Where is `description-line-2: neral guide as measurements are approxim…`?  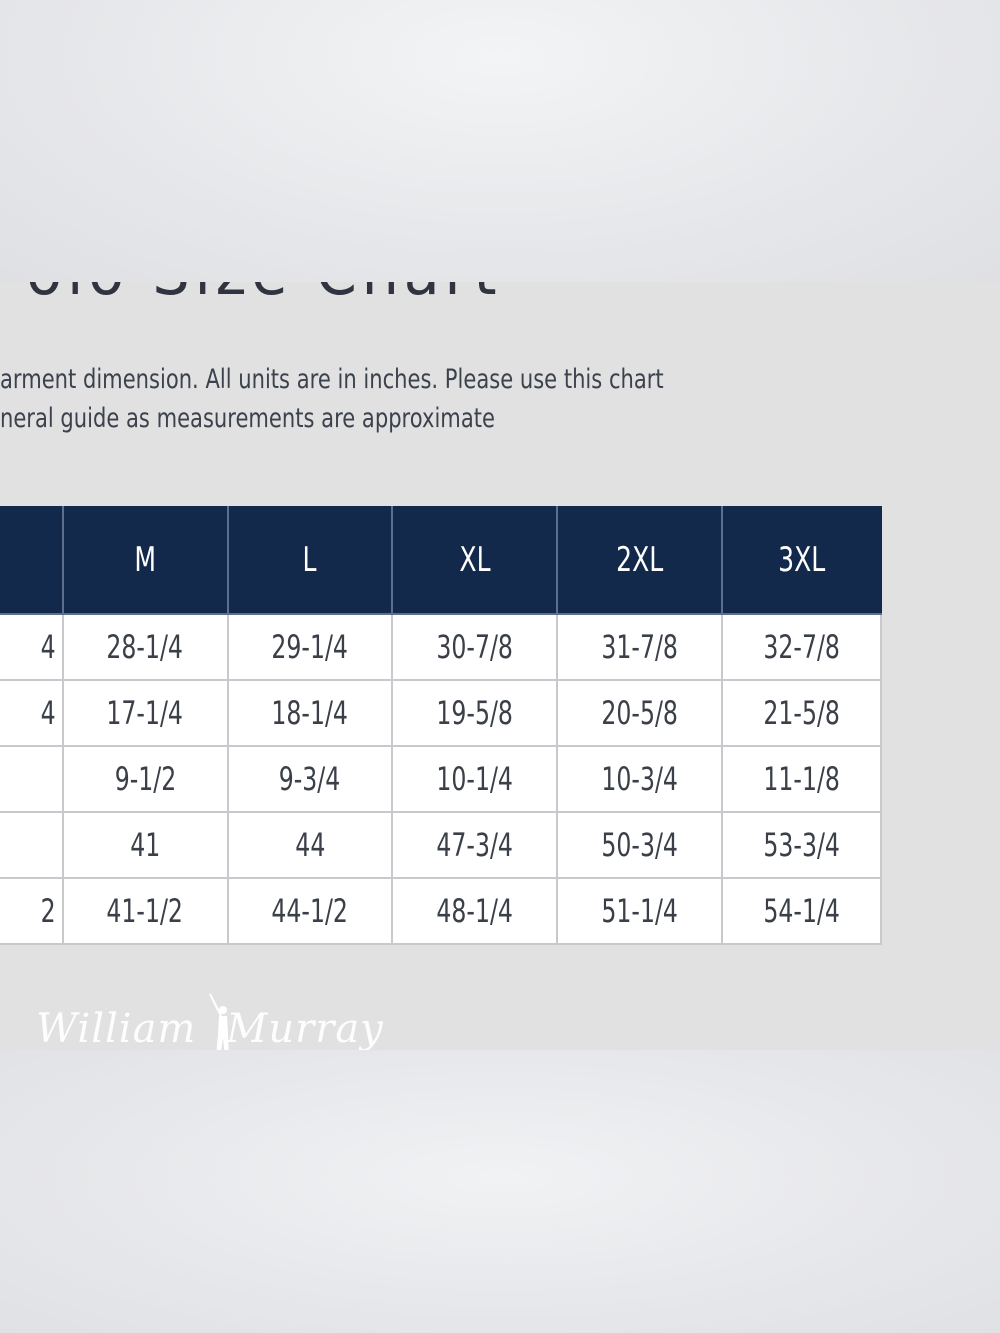
description-line-2: neral guide as measurements are approxim… is located at coordinates (247, 418).